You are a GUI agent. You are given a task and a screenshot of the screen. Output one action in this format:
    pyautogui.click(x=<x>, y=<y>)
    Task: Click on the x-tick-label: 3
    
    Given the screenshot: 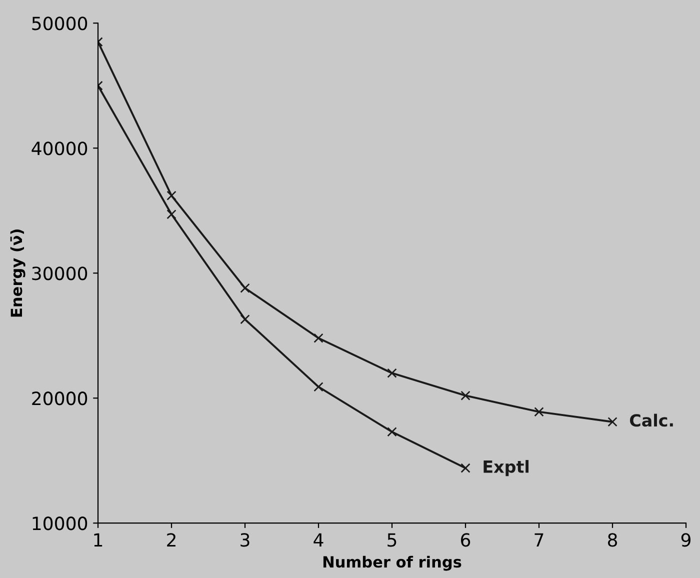 What is the action you would take?
    pyautogui.click(x=245, y=540)
    